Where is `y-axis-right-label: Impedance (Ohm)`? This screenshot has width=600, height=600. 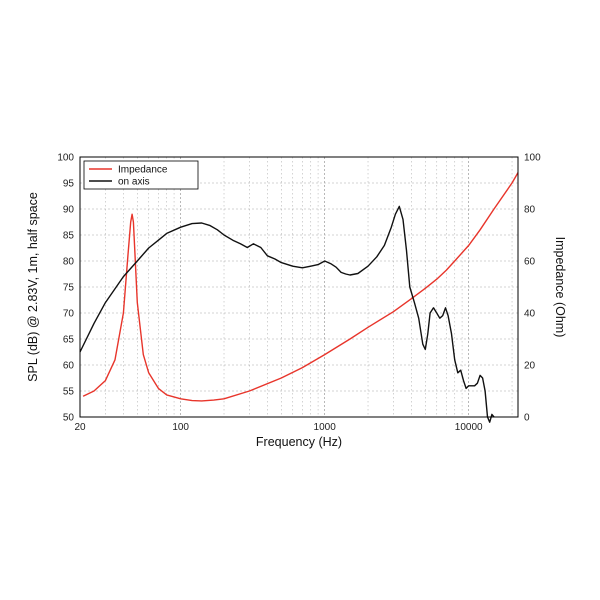 y-axis-right-label: Impedance (Ohm) is located at coordinates (560, 287).